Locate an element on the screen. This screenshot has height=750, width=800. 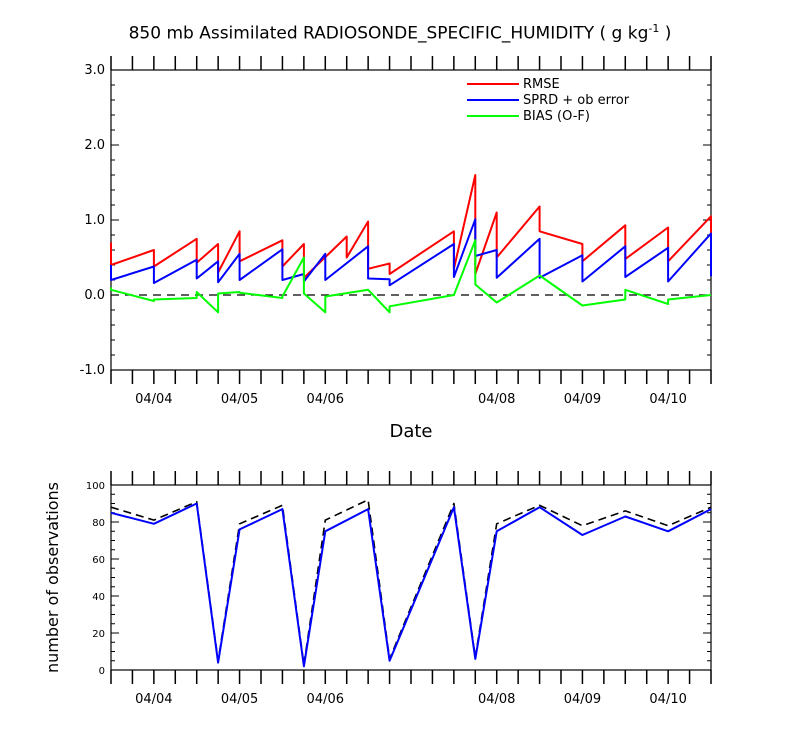
y-tick-label: 60 is located at coordinates (98, 560).